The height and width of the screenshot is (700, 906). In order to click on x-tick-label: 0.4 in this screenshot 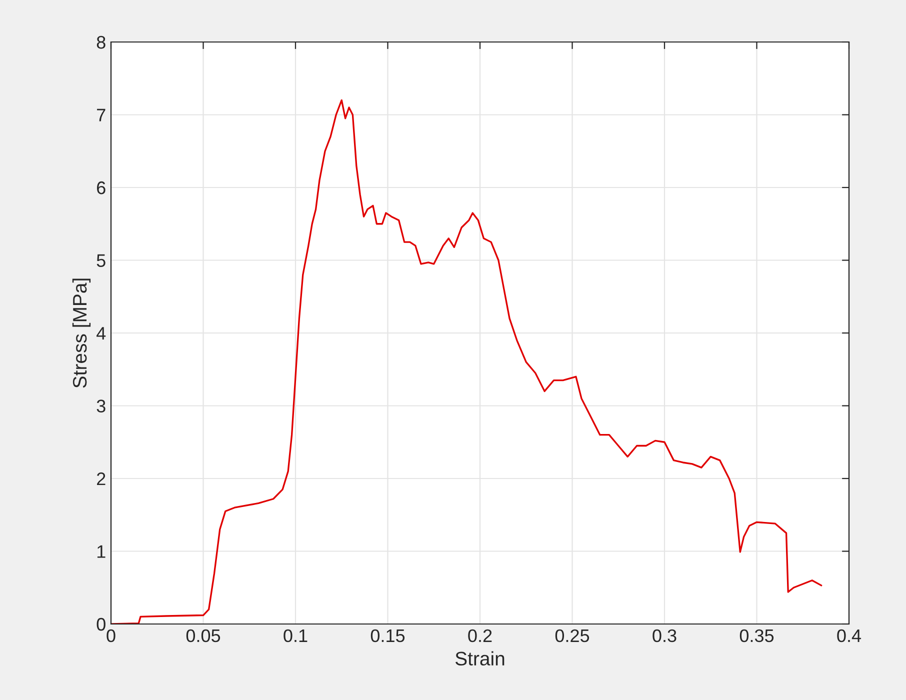, I will do `click(849, 635)`.